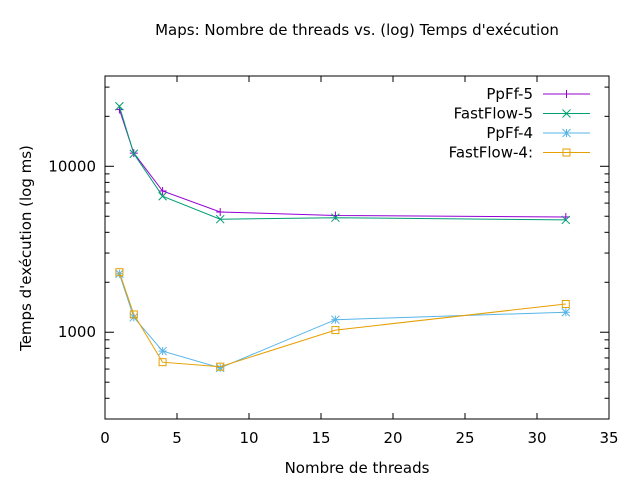 The image size is (640, 480). Describe the element at coordinates (248, 438) in the screenshot. I see `x-tick-label: 10` at that location.